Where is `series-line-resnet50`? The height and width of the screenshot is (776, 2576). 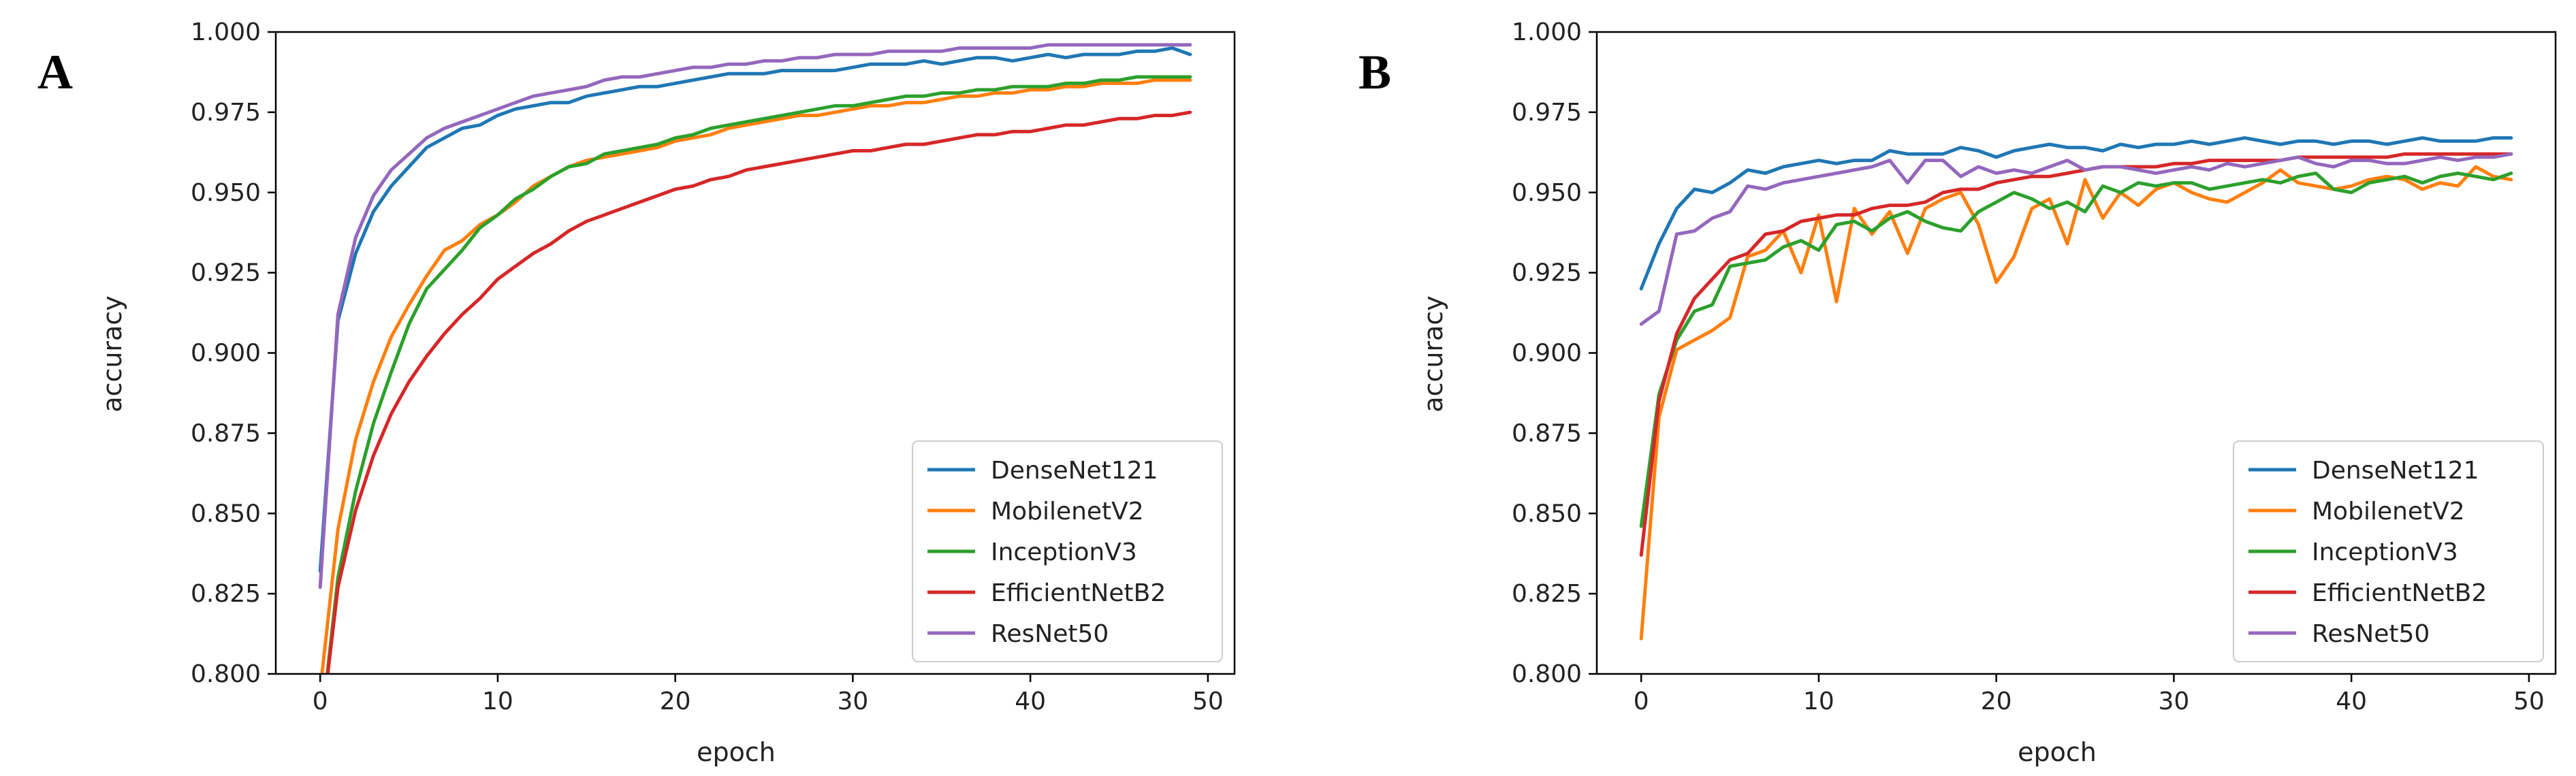 series-line-resnet50 is located at coordinates (2076, 239).